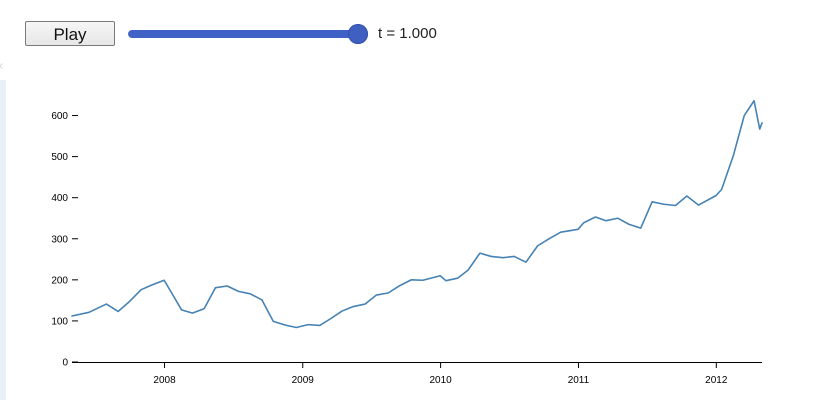  What do you see at coordinates (59, 321) in the screenshot?
I see `y-tick-label: 100` at bounding box center [59, 321].